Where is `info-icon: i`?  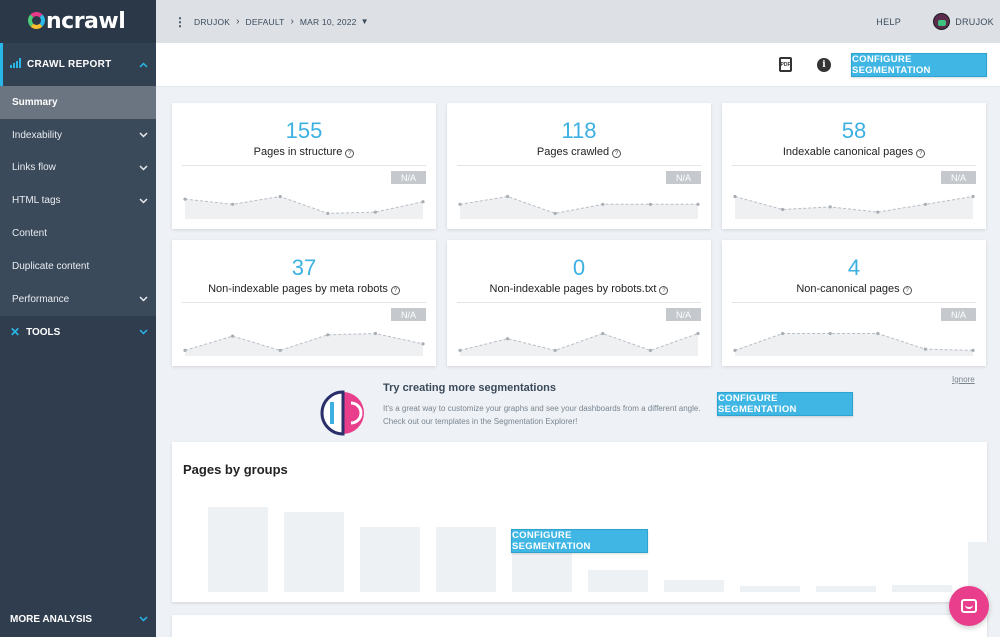
info-icon: i is located at coordinates (824, 65).